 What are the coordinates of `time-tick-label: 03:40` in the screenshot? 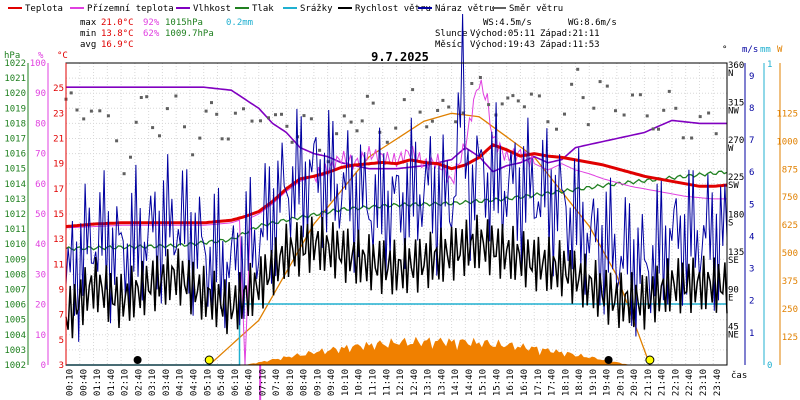 It's located at (167, 382).